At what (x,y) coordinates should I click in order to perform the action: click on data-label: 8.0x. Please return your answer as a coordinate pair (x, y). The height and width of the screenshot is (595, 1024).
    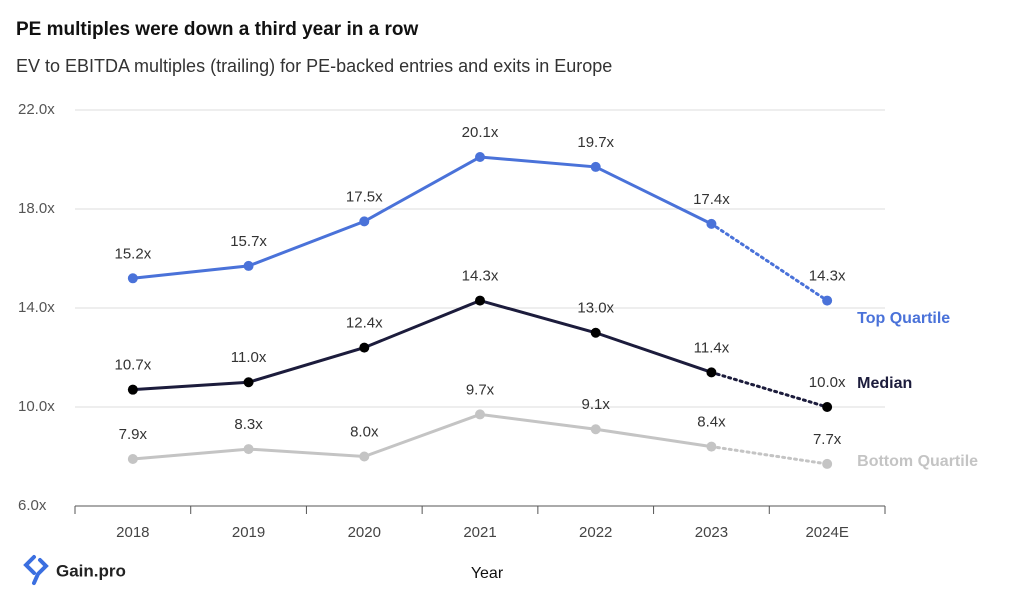
    Looking at the image, I should click on (364, 431).